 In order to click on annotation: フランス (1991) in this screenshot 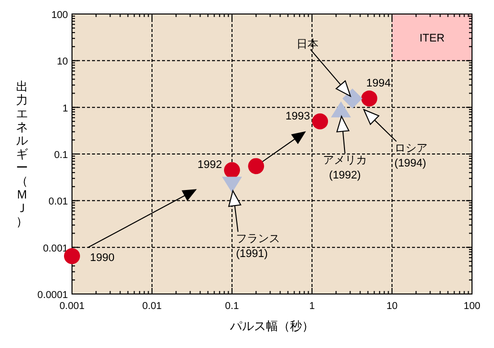, I will do `click(258, 246)`.